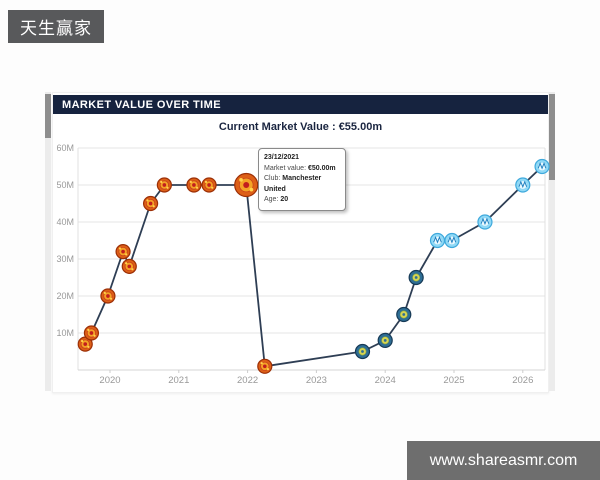 The height and width of the screenshot is (480, 600). Describe the element at coordinates (48, 116) in the screenshot. I see `left-scrollbar-thumb` at that location.